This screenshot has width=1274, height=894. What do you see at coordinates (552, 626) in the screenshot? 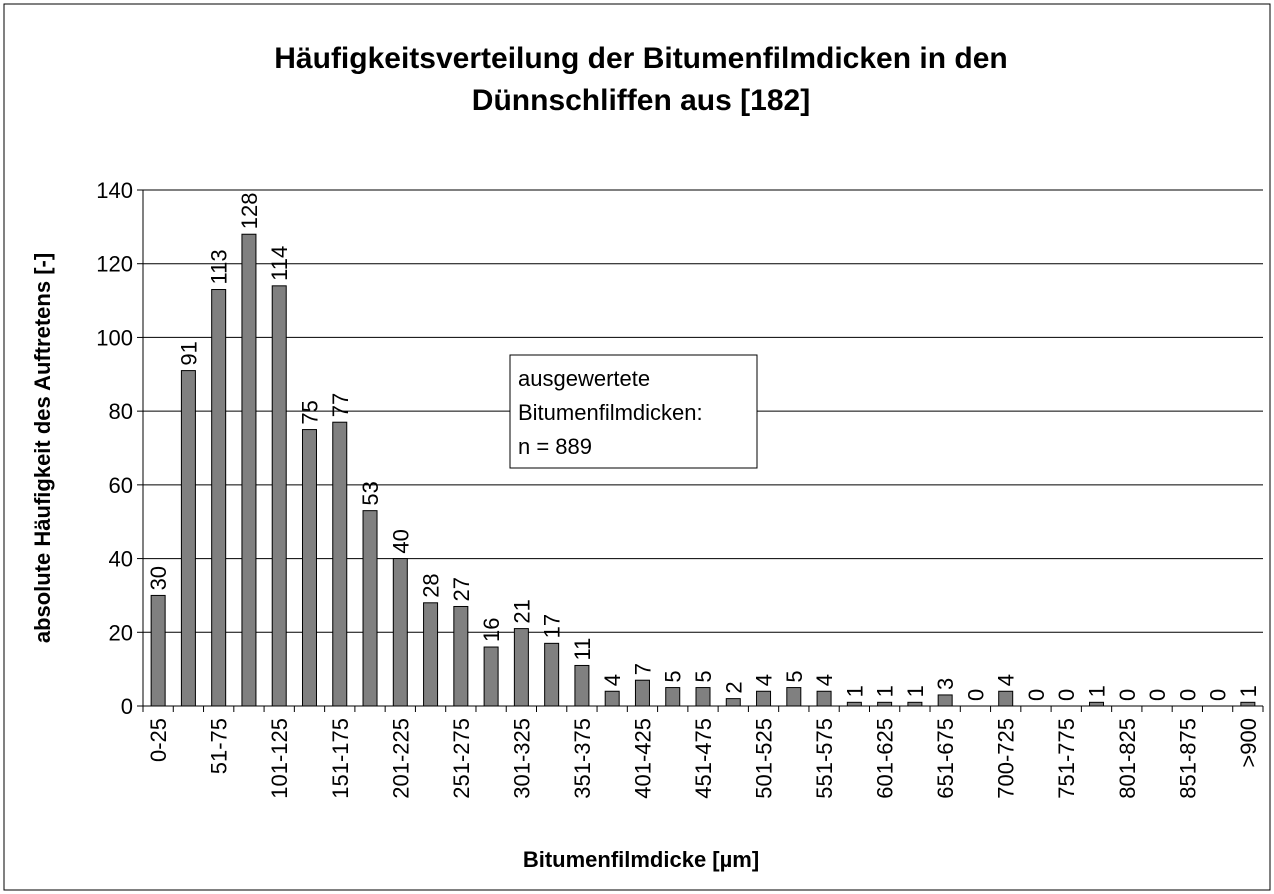
I see `data-label: 17` at bounding box center [552, 626].